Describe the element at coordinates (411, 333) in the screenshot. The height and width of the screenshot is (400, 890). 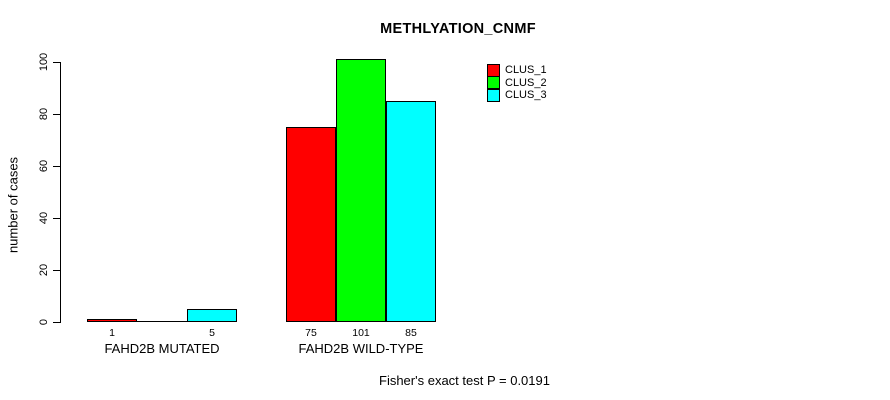
I see `bar-value-label: 85` at that location.